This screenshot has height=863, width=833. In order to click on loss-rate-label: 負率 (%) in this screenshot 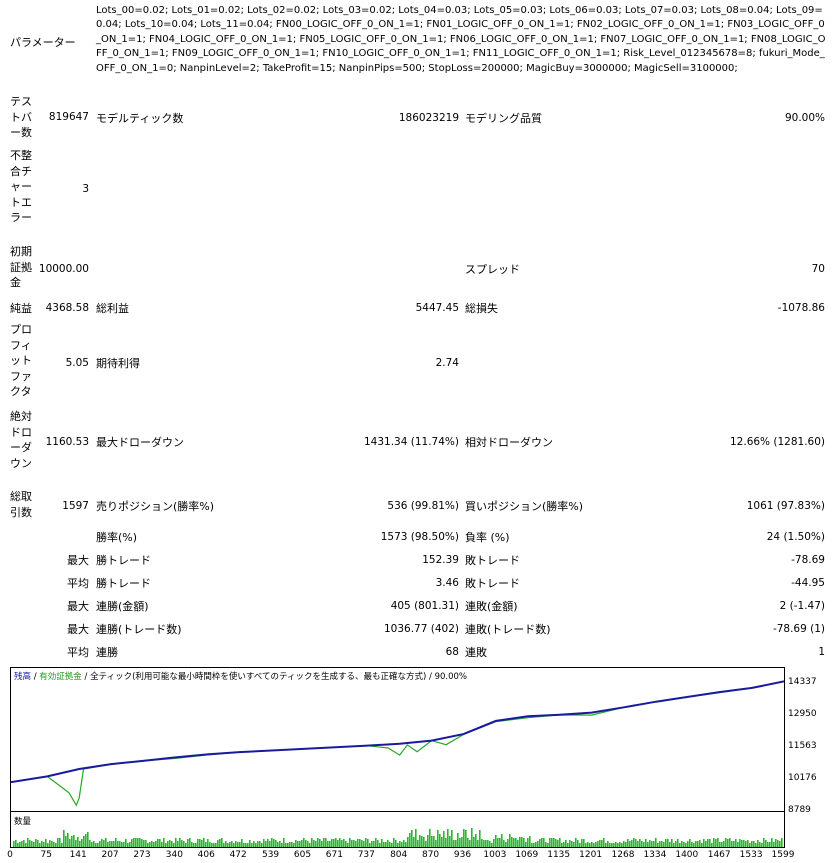, I will do `click(487, 537)`.